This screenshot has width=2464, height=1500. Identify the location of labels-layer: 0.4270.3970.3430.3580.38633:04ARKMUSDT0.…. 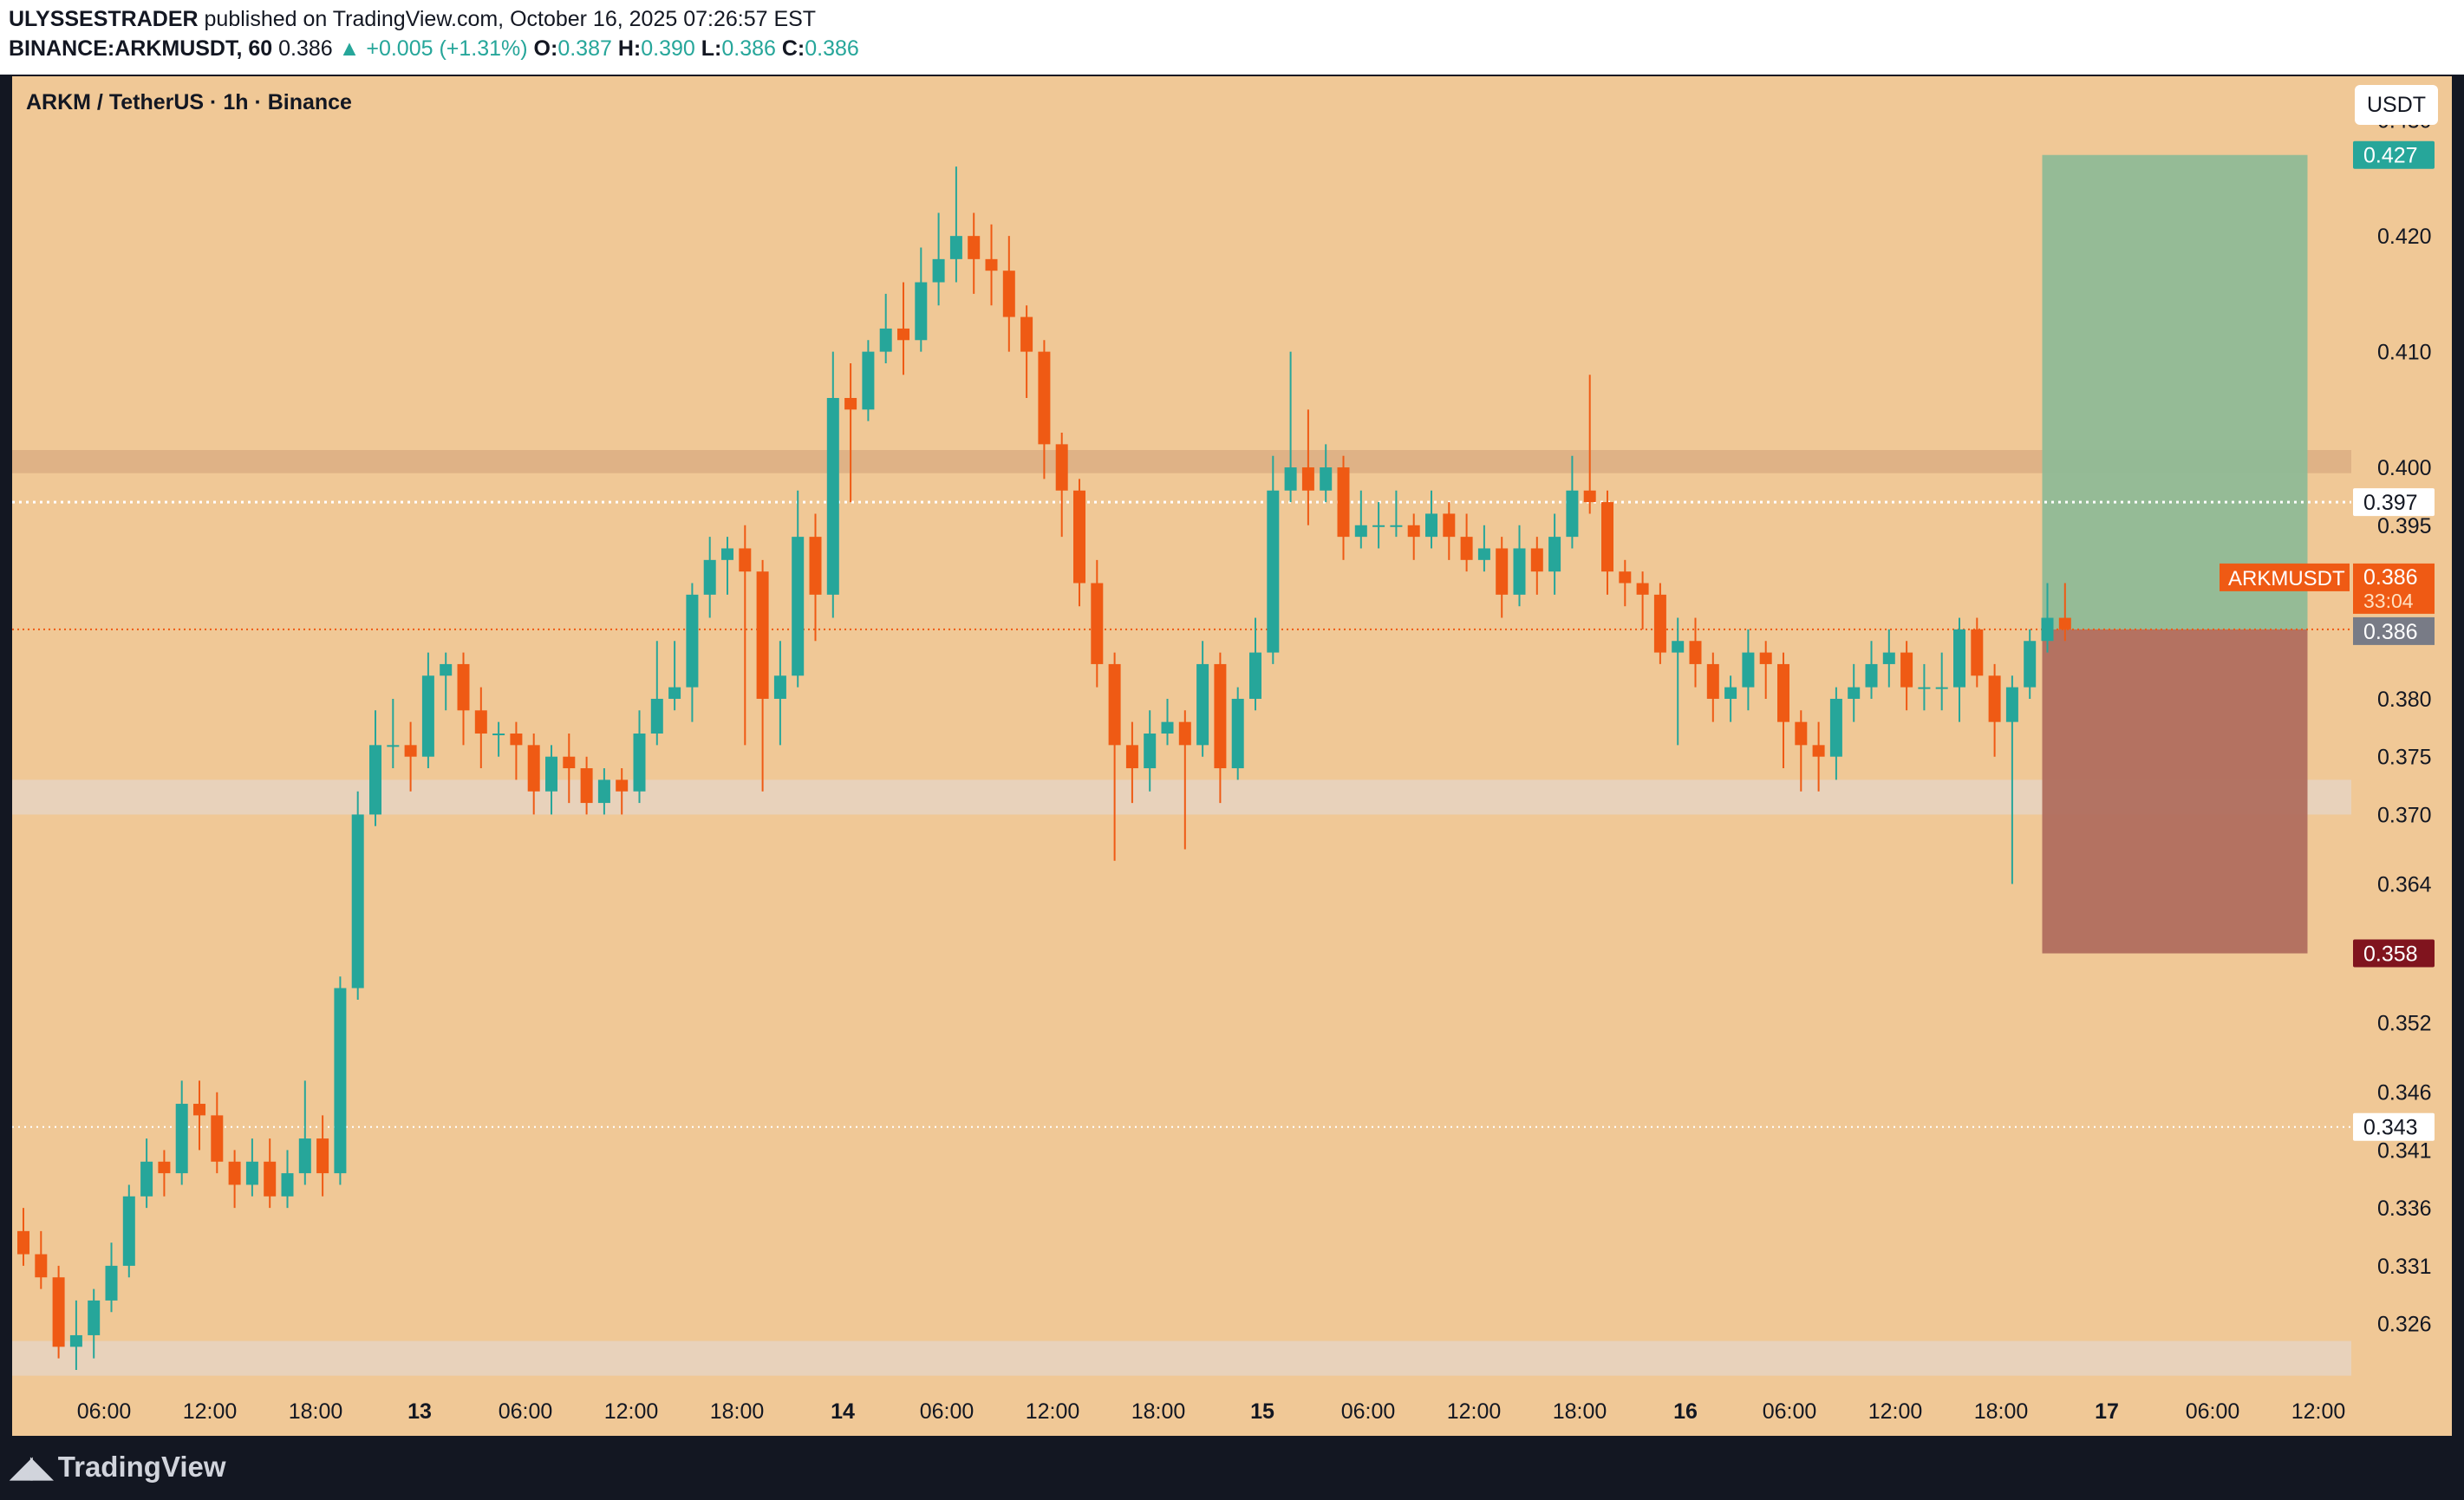
(2327, 640).